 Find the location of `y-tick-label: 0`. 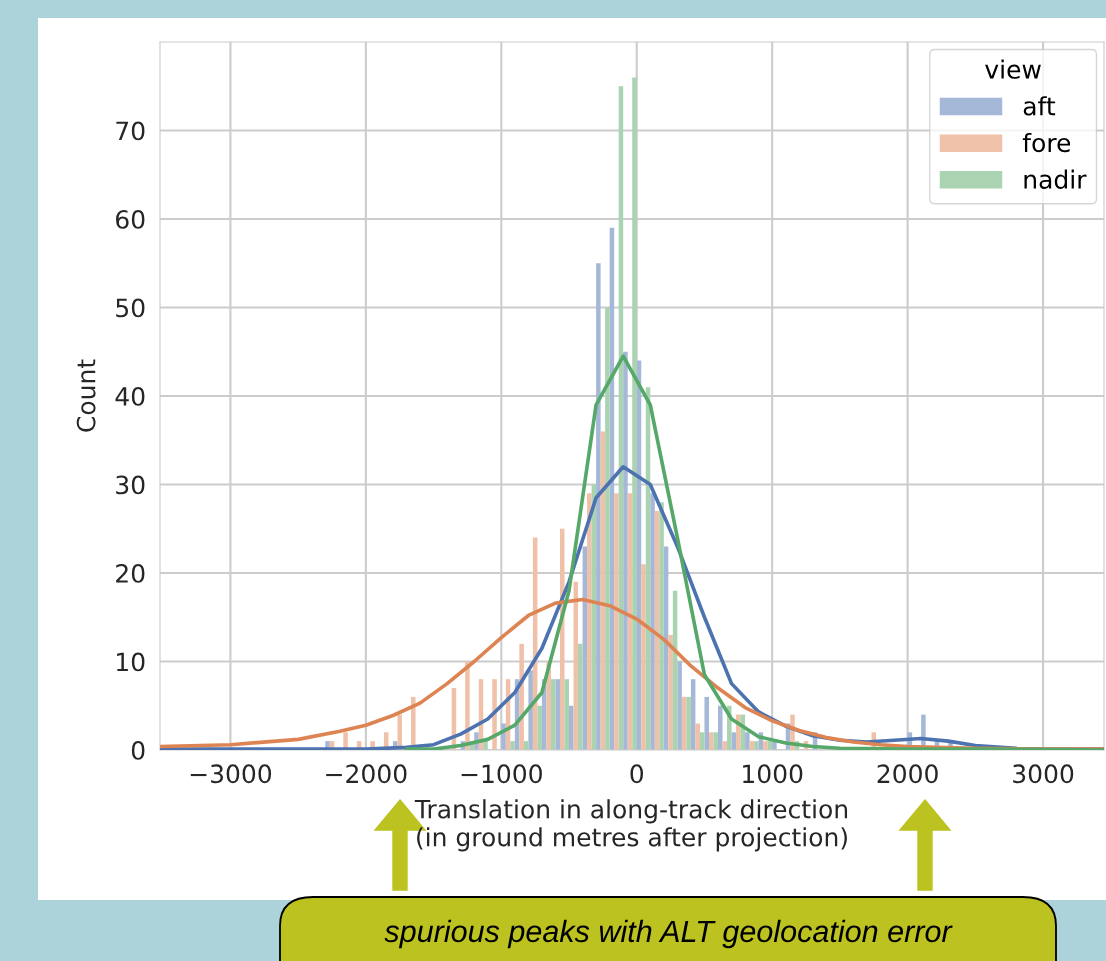

y-tick-label: 0 is located at coordinates (138, 750).